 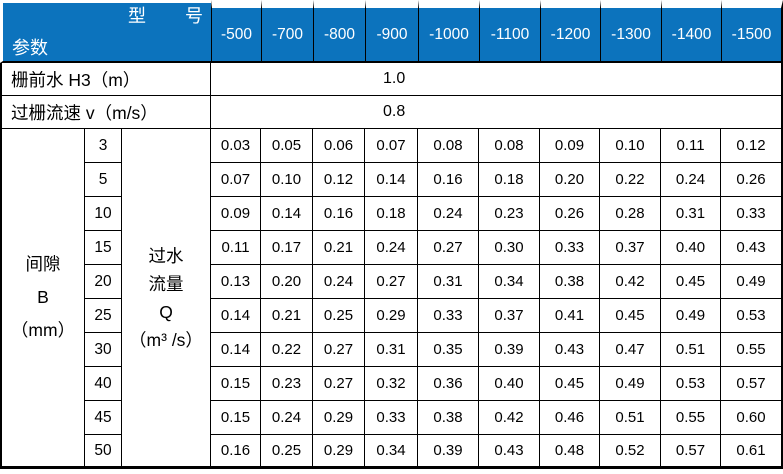 I want to click on flow-value-cell: 0.36, so click(x=448, y=384).